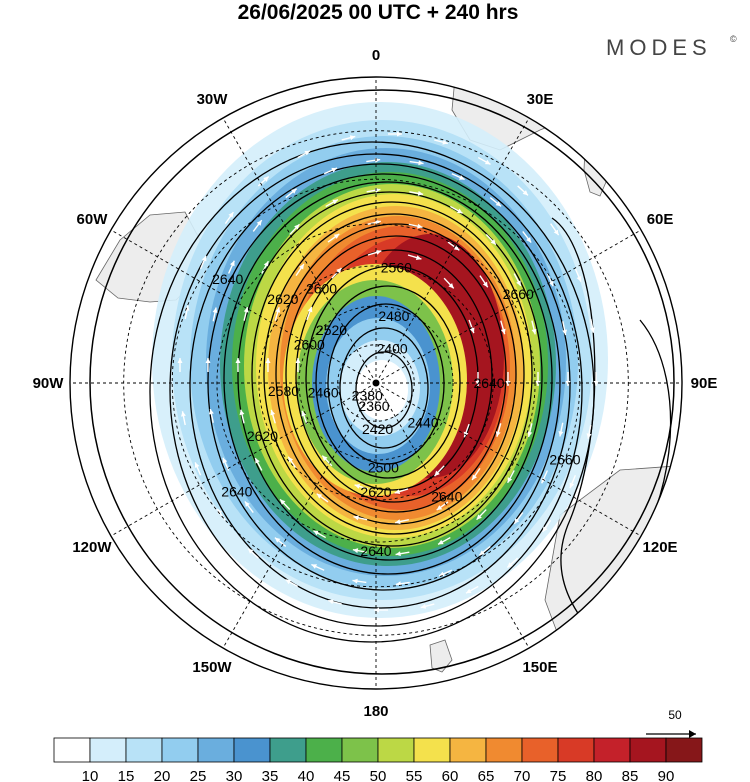  I want to click on colorbar-tick-label: 85, so click(630, 775).